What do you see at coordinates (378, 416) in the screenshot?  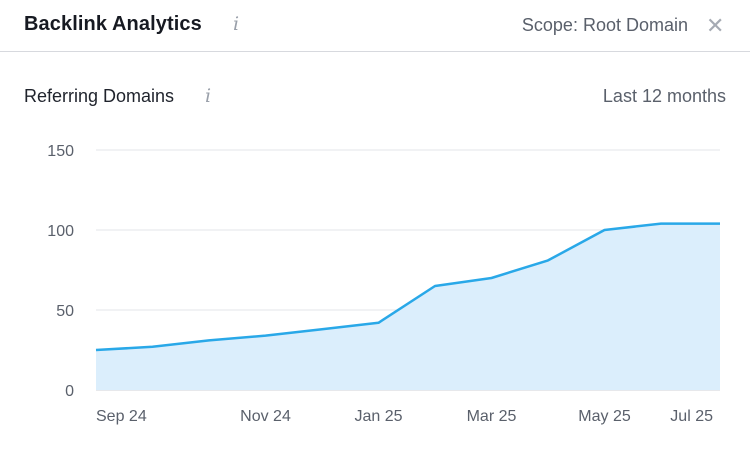 I see `x-tick-label: Jan 25` at bounding box center [378, 416].